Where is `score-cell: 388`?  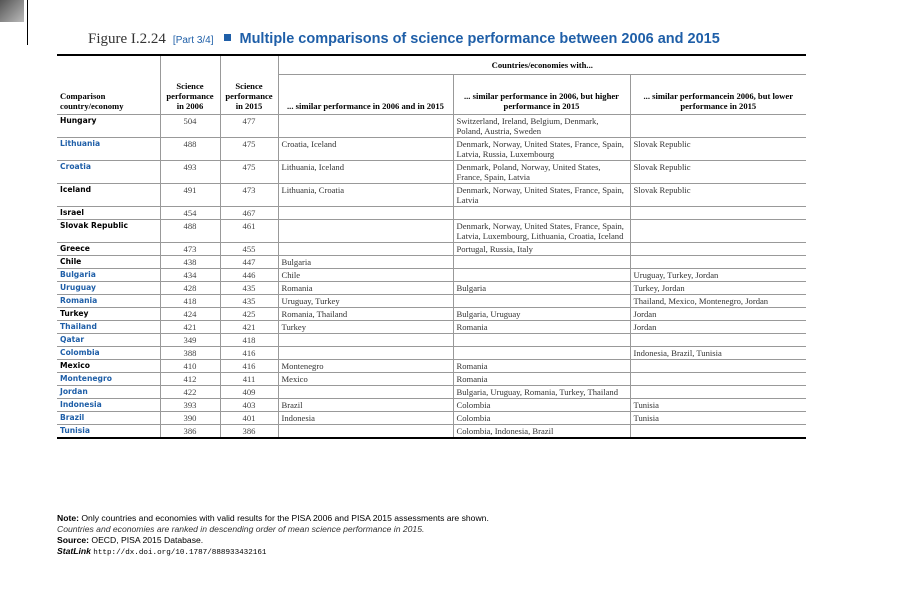 score-cell: 388 is located at coordinates (190, 353).